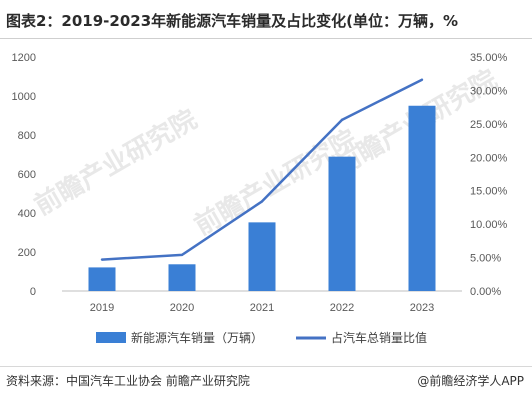 This screenshot has width=532, height=401. What do you see at coordinates (27, 253) in the screenshot?
I see `left-y-tick-label: 200` at bounding box center [27, 253].